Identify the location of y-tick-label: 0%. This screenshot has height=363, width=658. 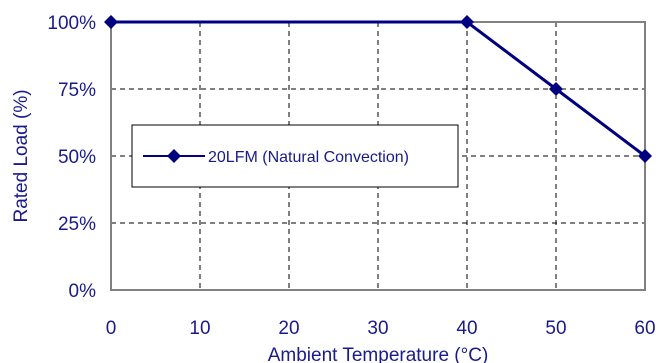
(83, 291).